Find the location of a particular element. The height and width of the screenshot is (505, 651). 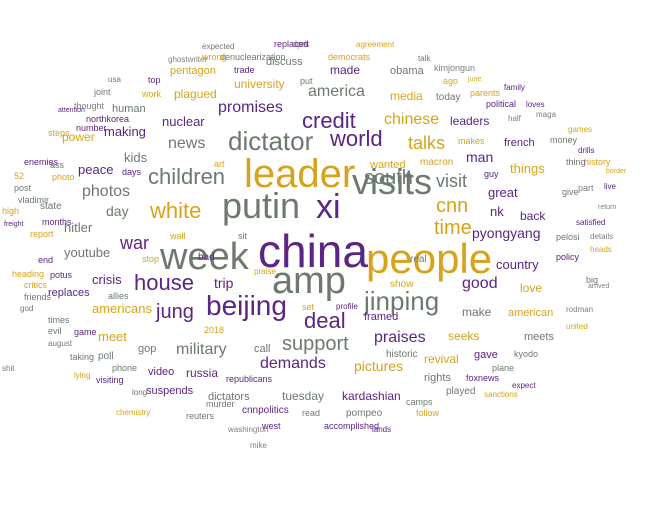

word-details: details is located at coordinates (602, 236).